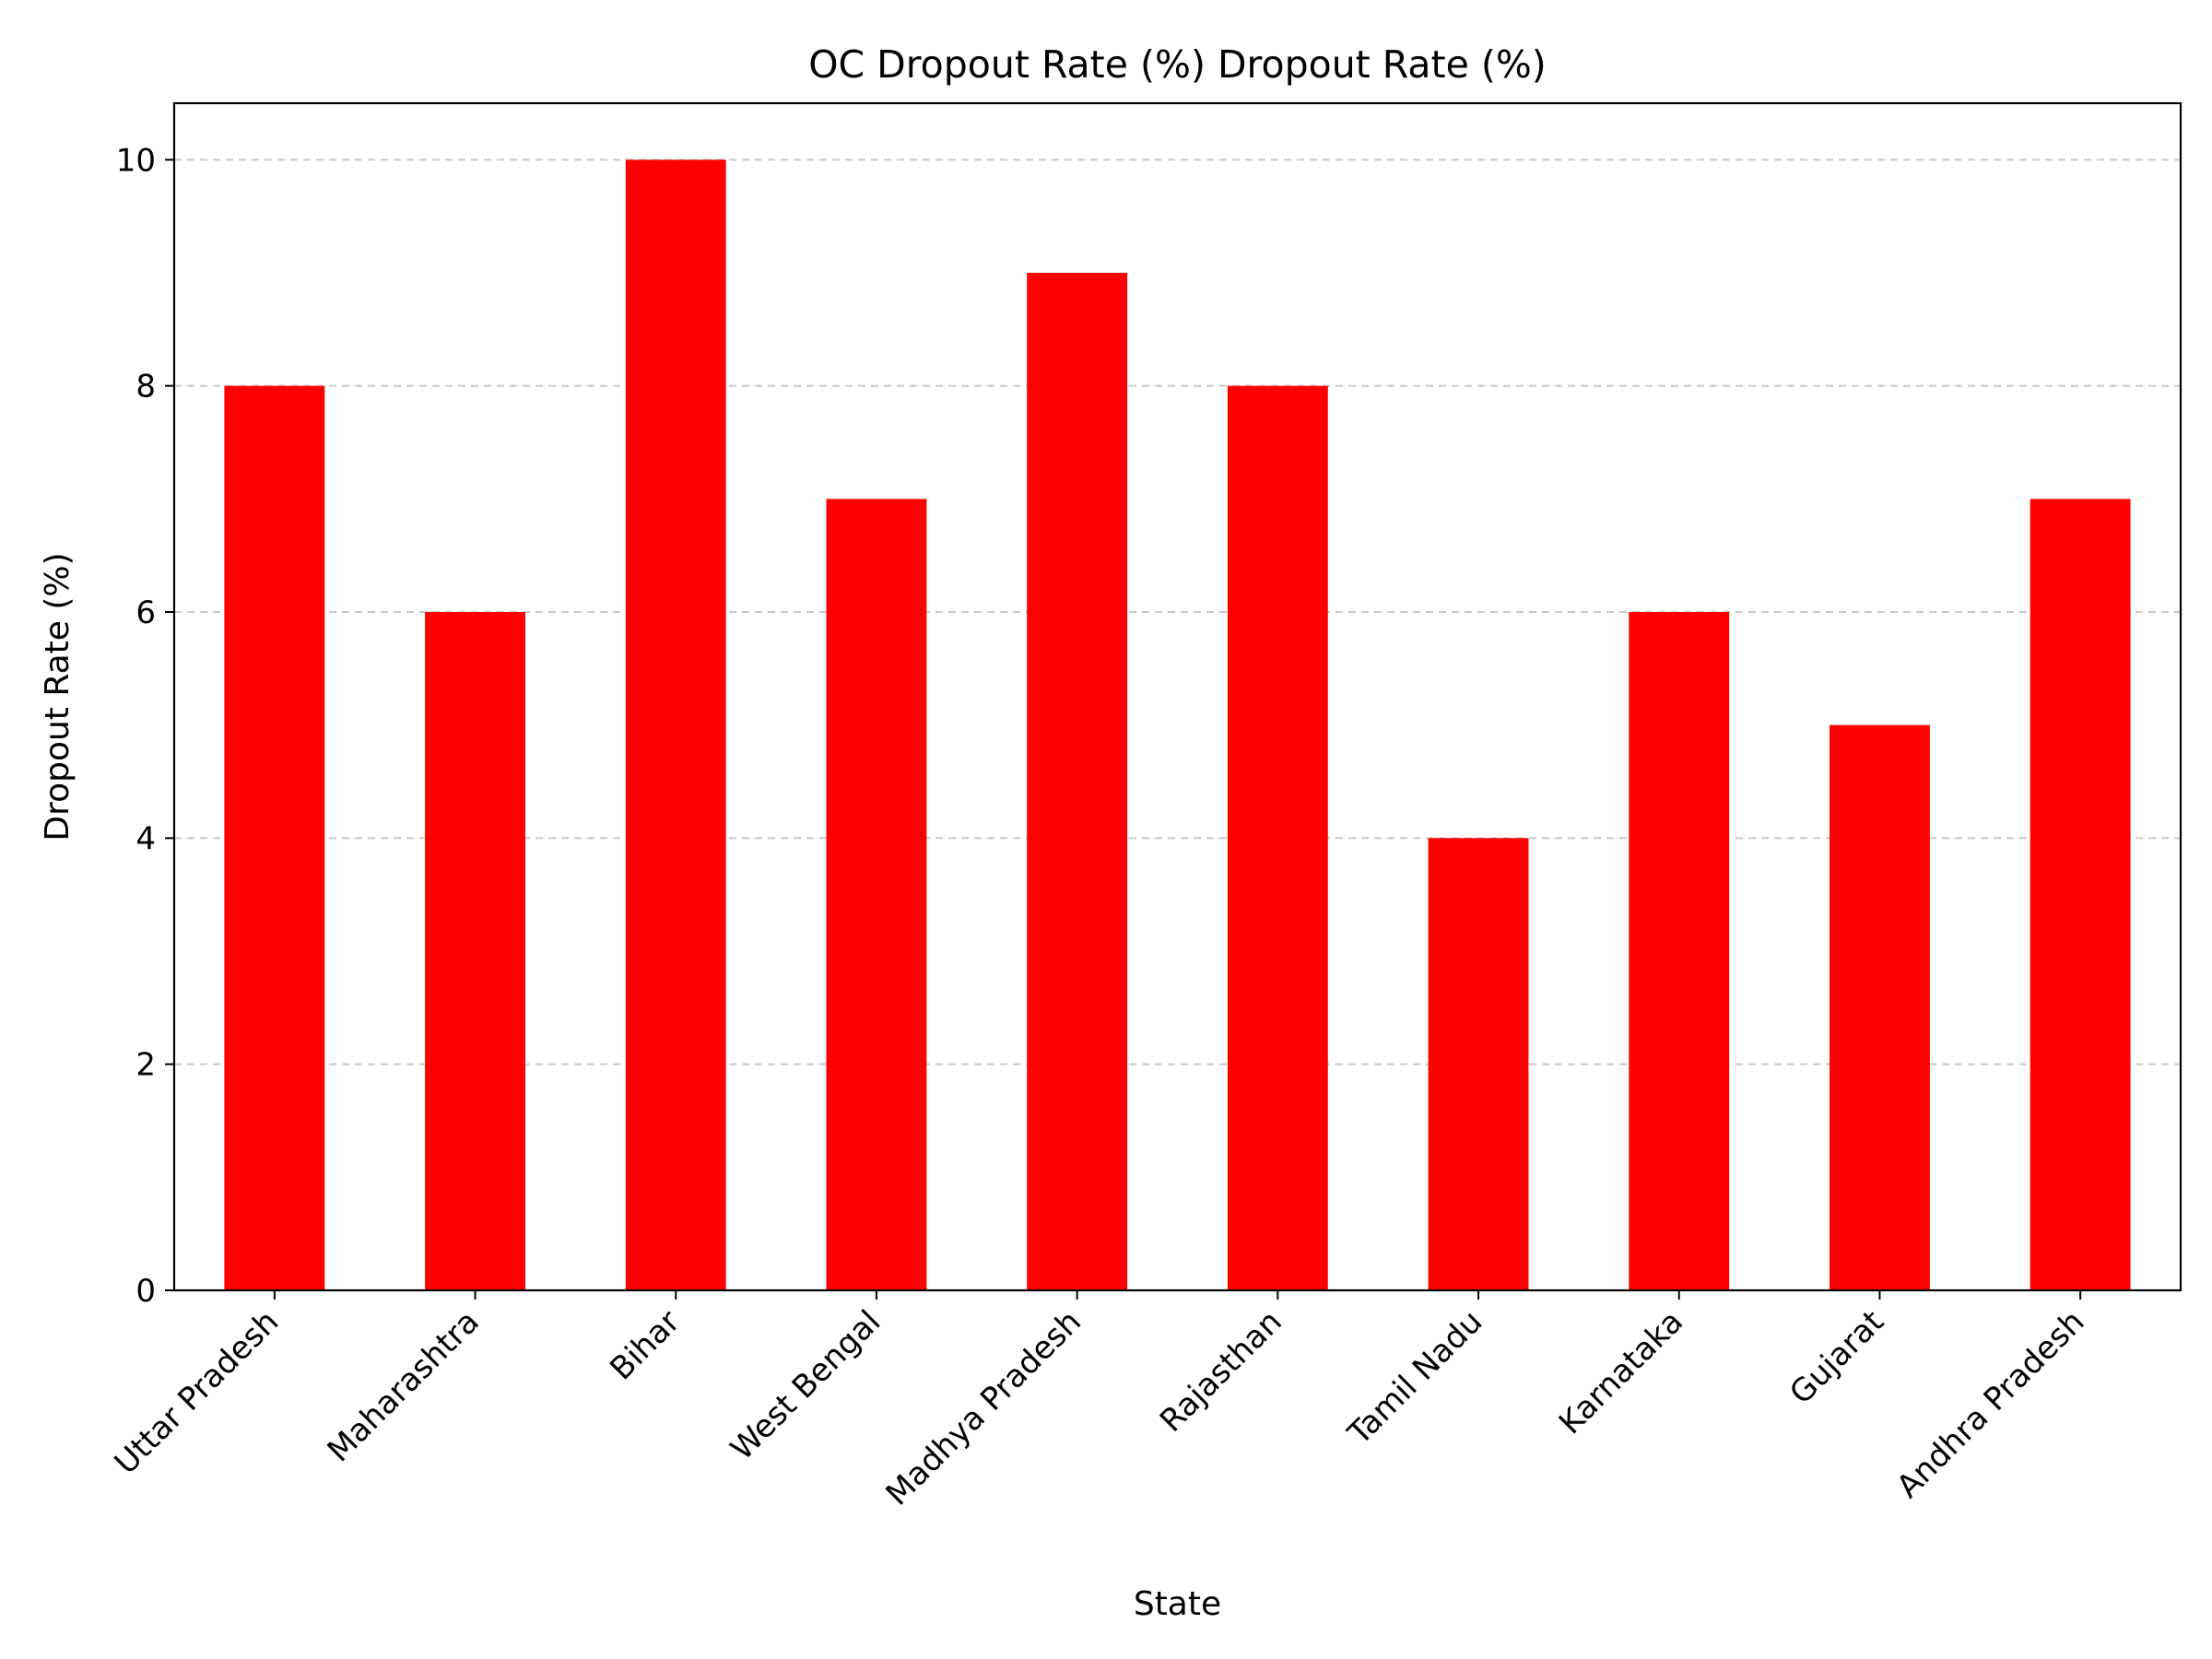  Describe the element at coordinates (1478, 1064) in the screenshot. I see `bar-tamil-nadu` at that location.